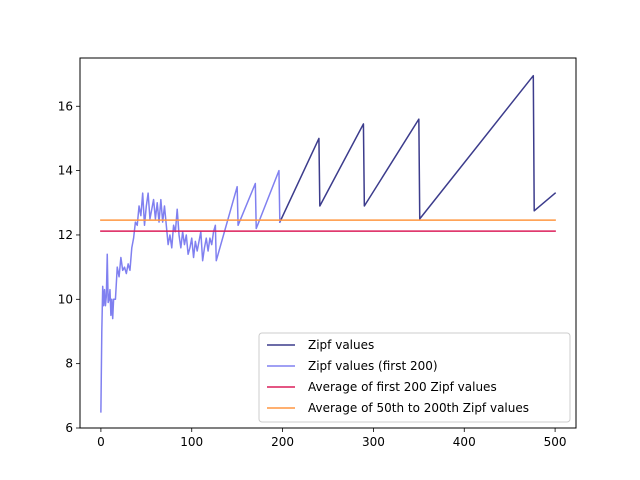 The height and width of the screenshot is (480, 640). Describe the element at coordinates (373, 442) in the screenshot. I see `x-tick-label: 300` at that location.